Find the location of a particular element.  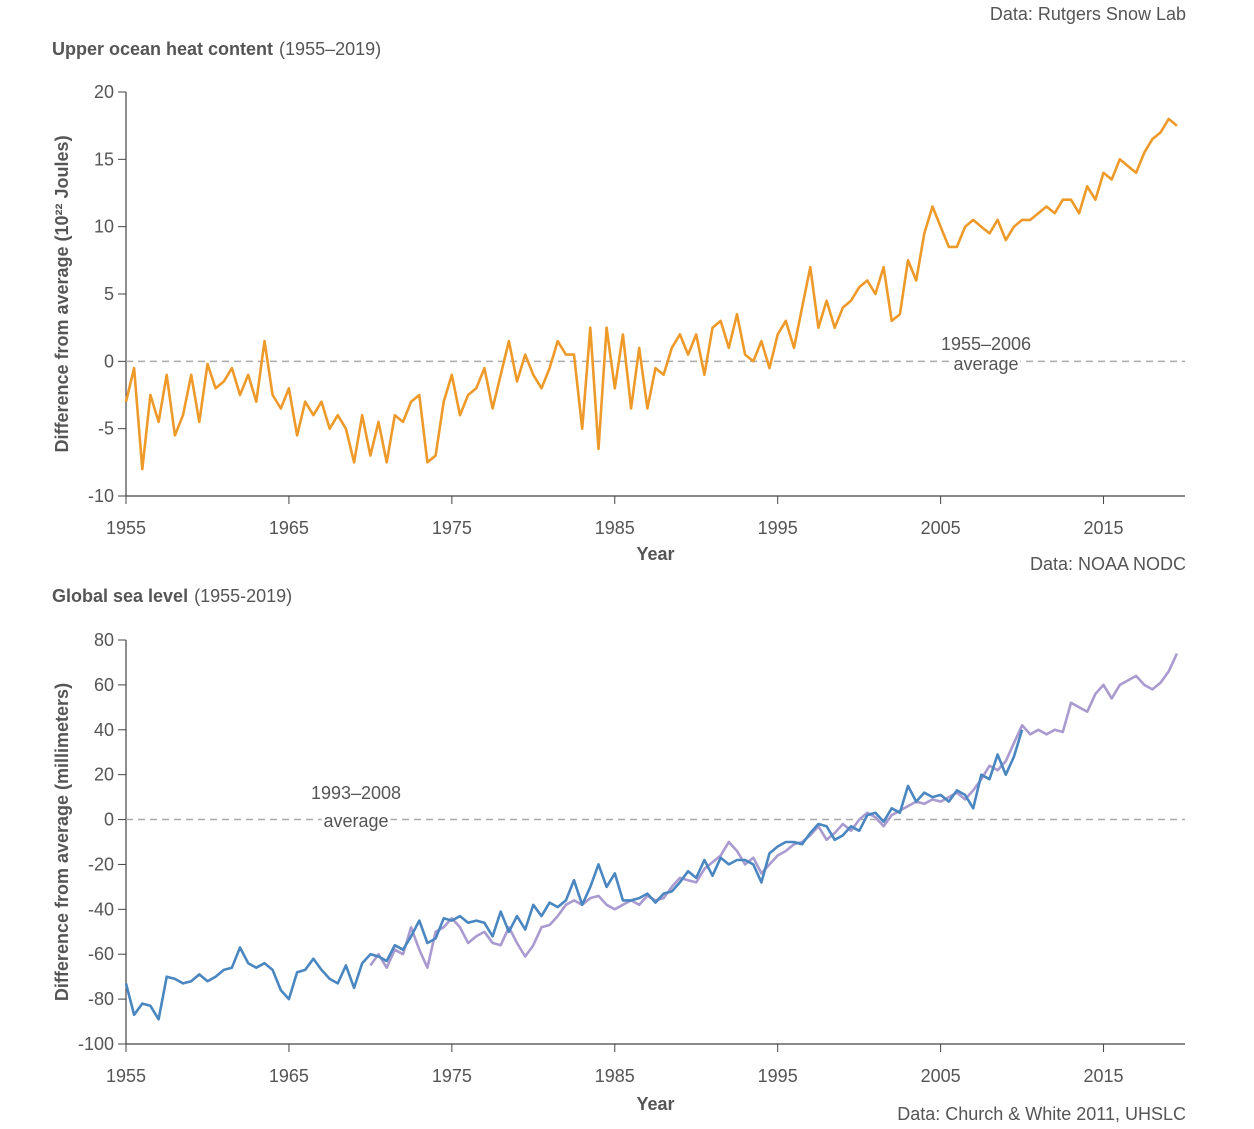

chart-title: Global sea level (1955-2019) is located at coordinates (172, 596).